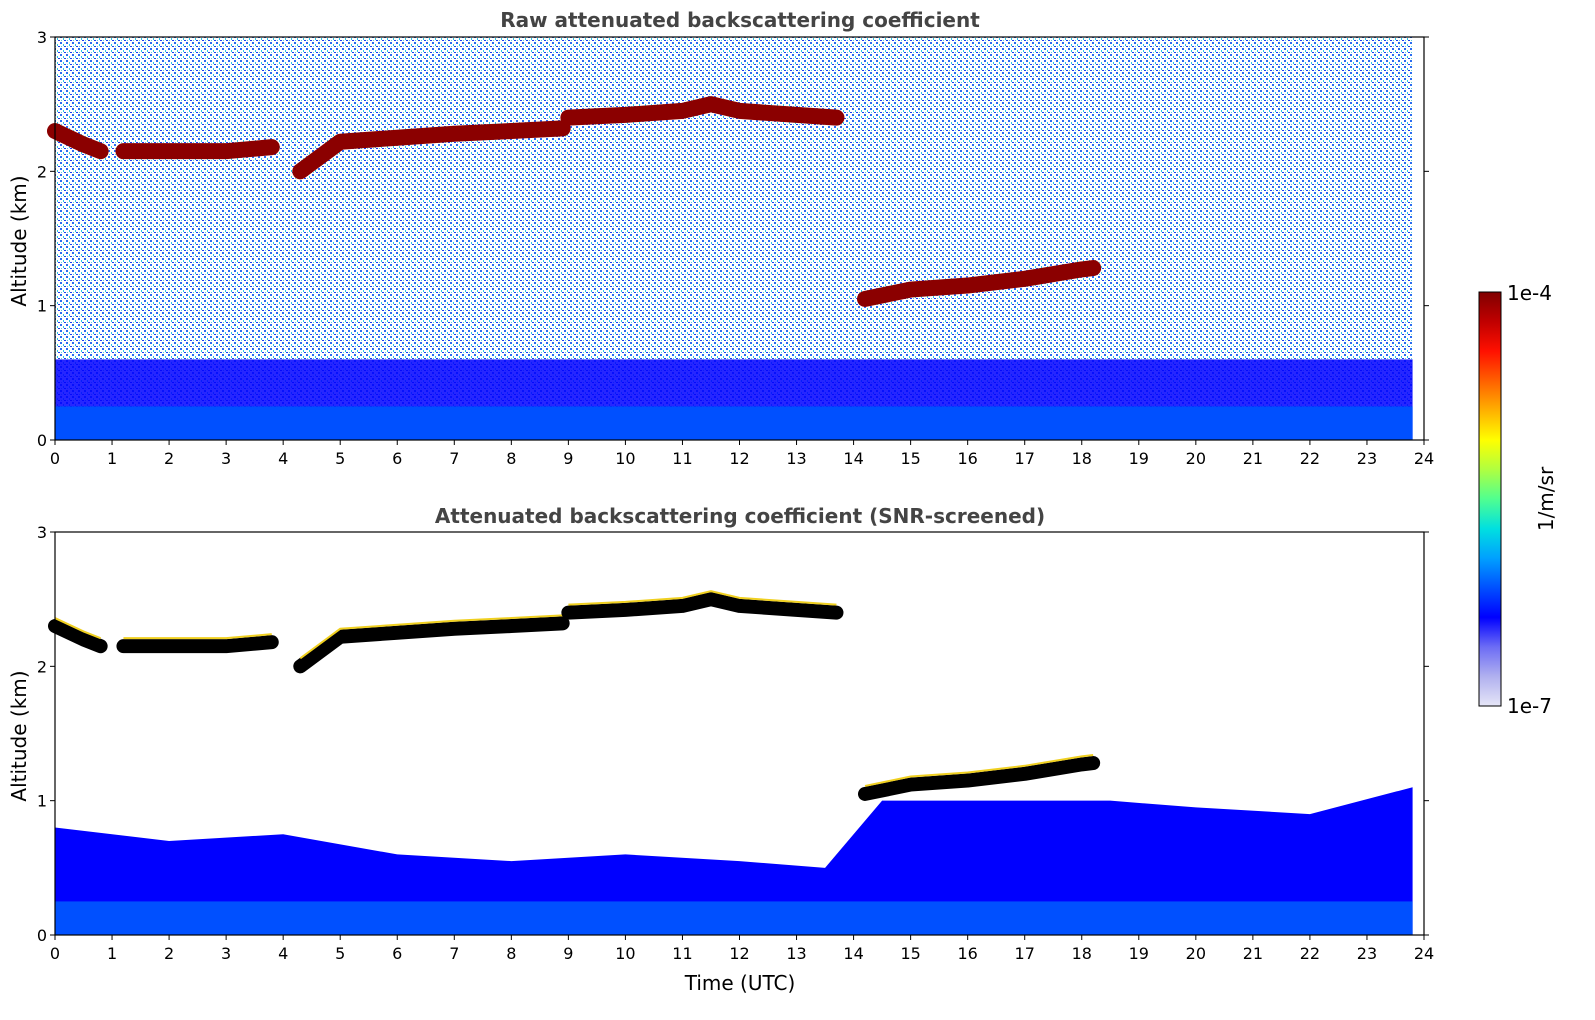 The image size is (1595, 1020). I want to click on raw-y-axis-label: Altitude (km), so click(19, 240).